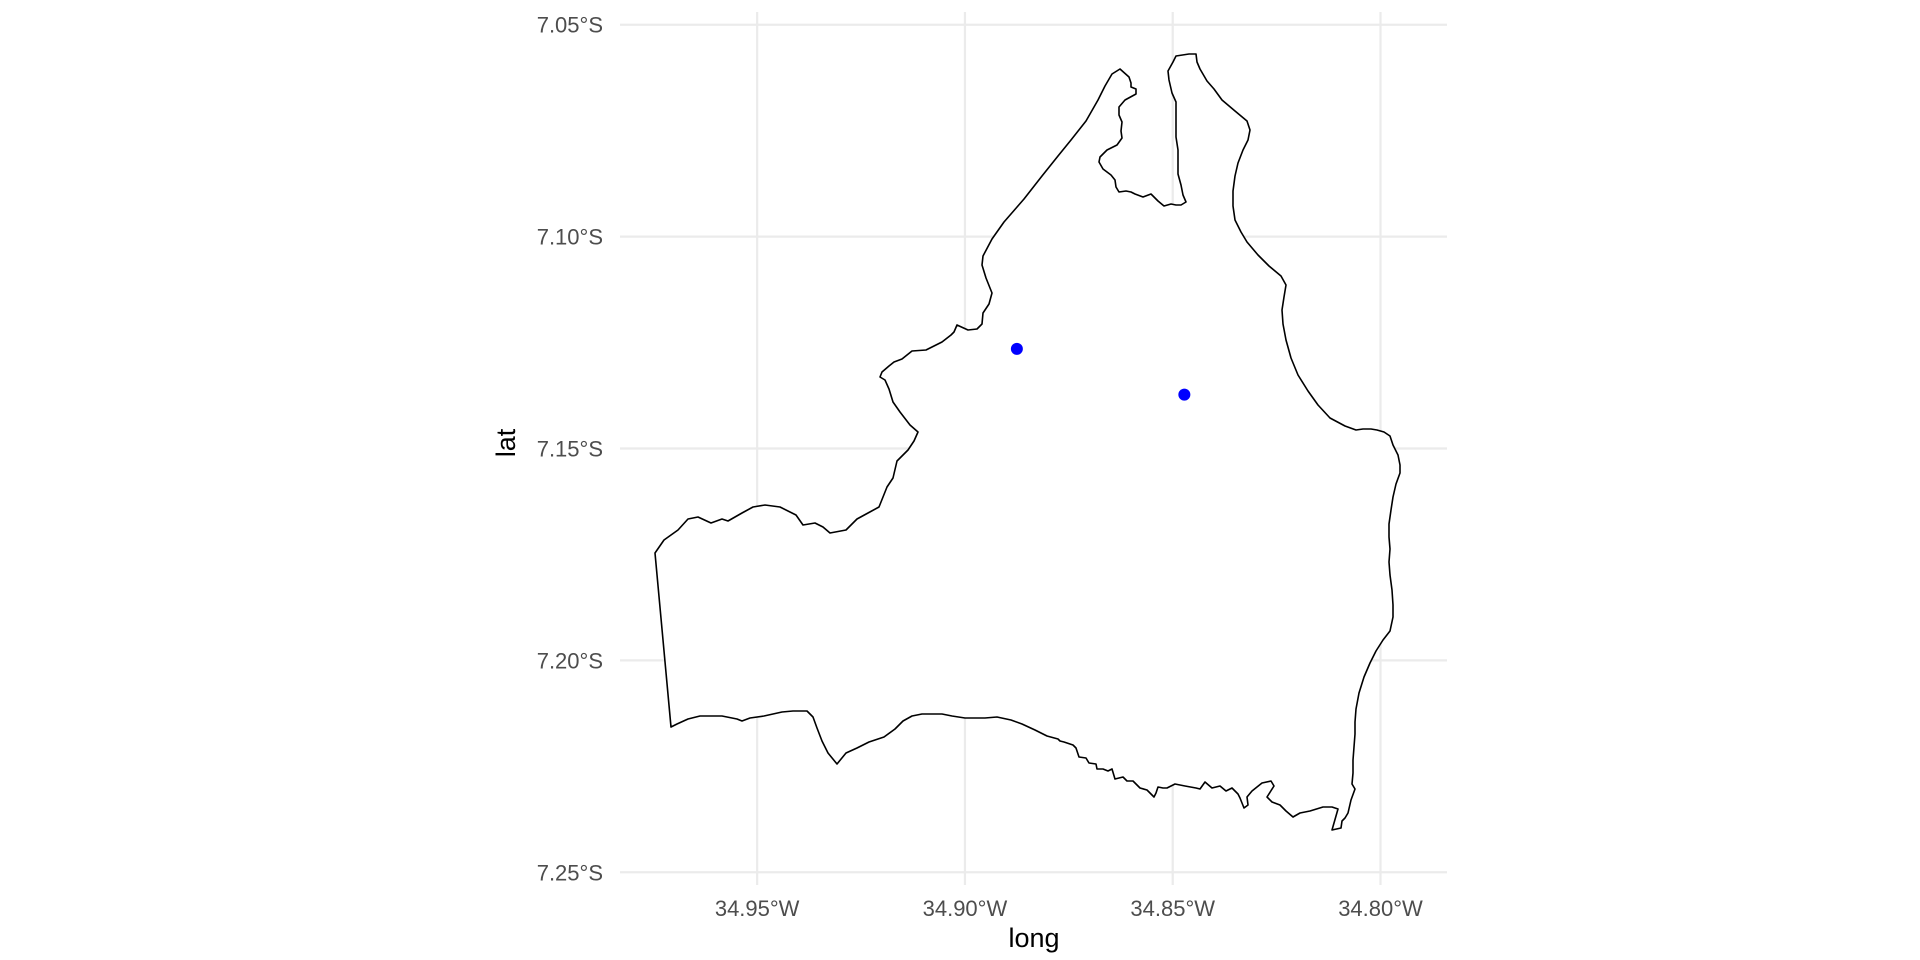 Image resolution: width=1920 pixels, height=960 pixels. Describe the element at coordinates (570, 872) in the screenshot. I see `y-tick-label: 7.25°S` at that location.